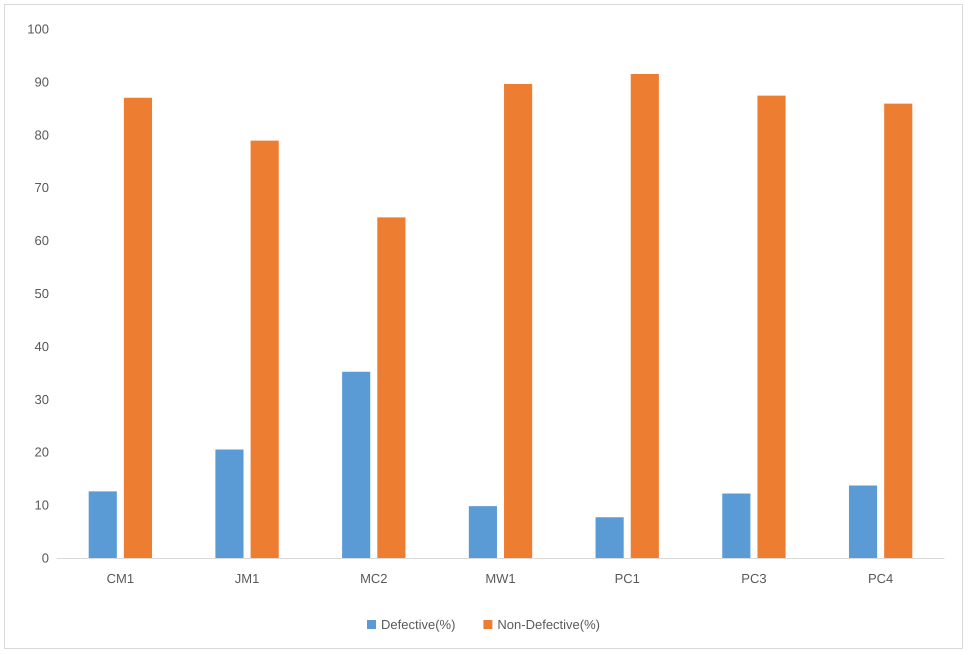 The height and width of the screenshot is (655, 969). What do you see at coordinates (418, 624) in the screenshot?
I see `legend-label: Defective(%)` at bounding box center [418, 624].